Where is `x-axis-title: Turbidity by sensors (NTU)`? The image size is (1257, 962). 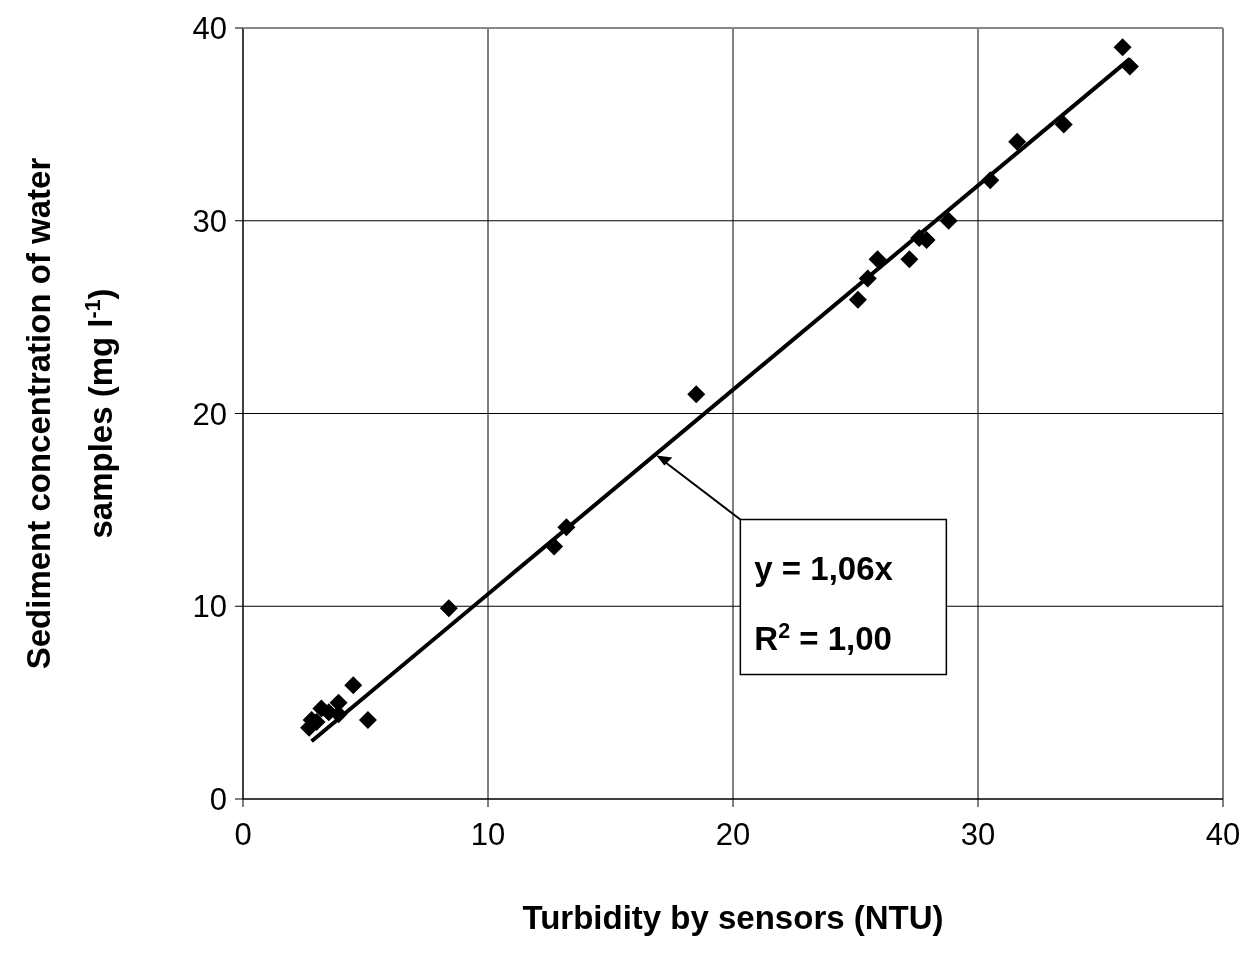
x-axis-title: Turbidity by sensors (NTU) is located at coordinates (733, 917).